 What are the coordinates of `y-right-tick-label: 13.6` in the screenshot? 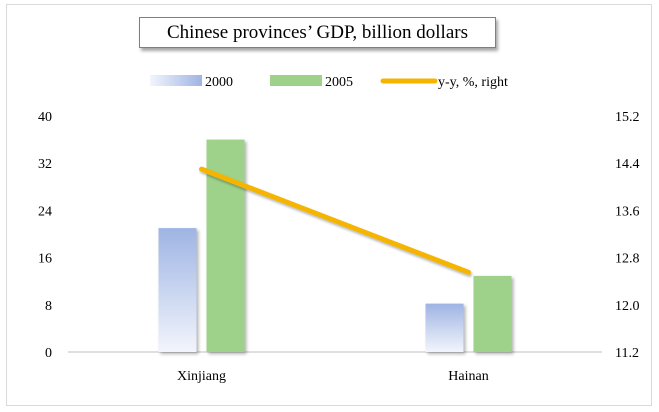 It's located at (627, 211).